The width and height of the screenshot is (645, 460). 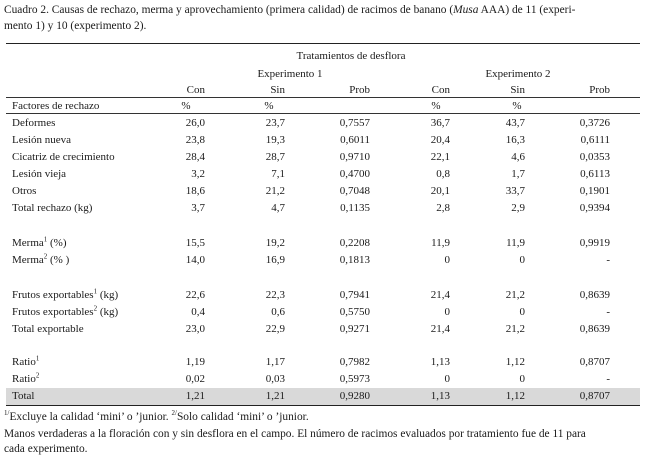 I want to click on col-header-sin-2: Sin, so click(x=517, y=90).